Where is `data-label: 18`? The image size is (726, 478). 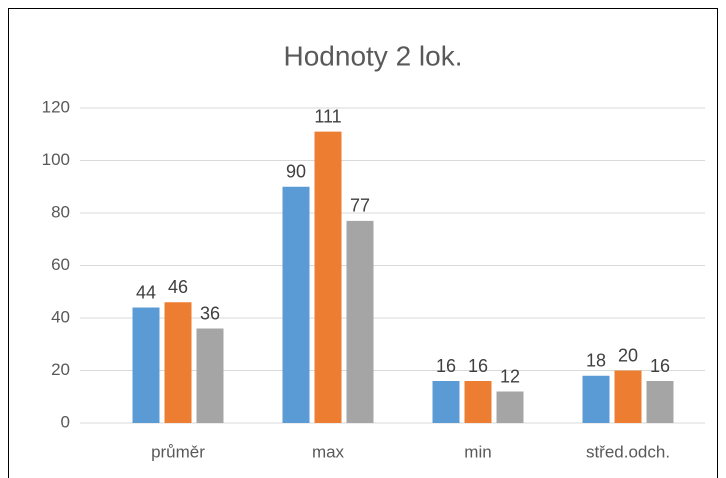
data-label: 18 is located at coordinates (596, 361).